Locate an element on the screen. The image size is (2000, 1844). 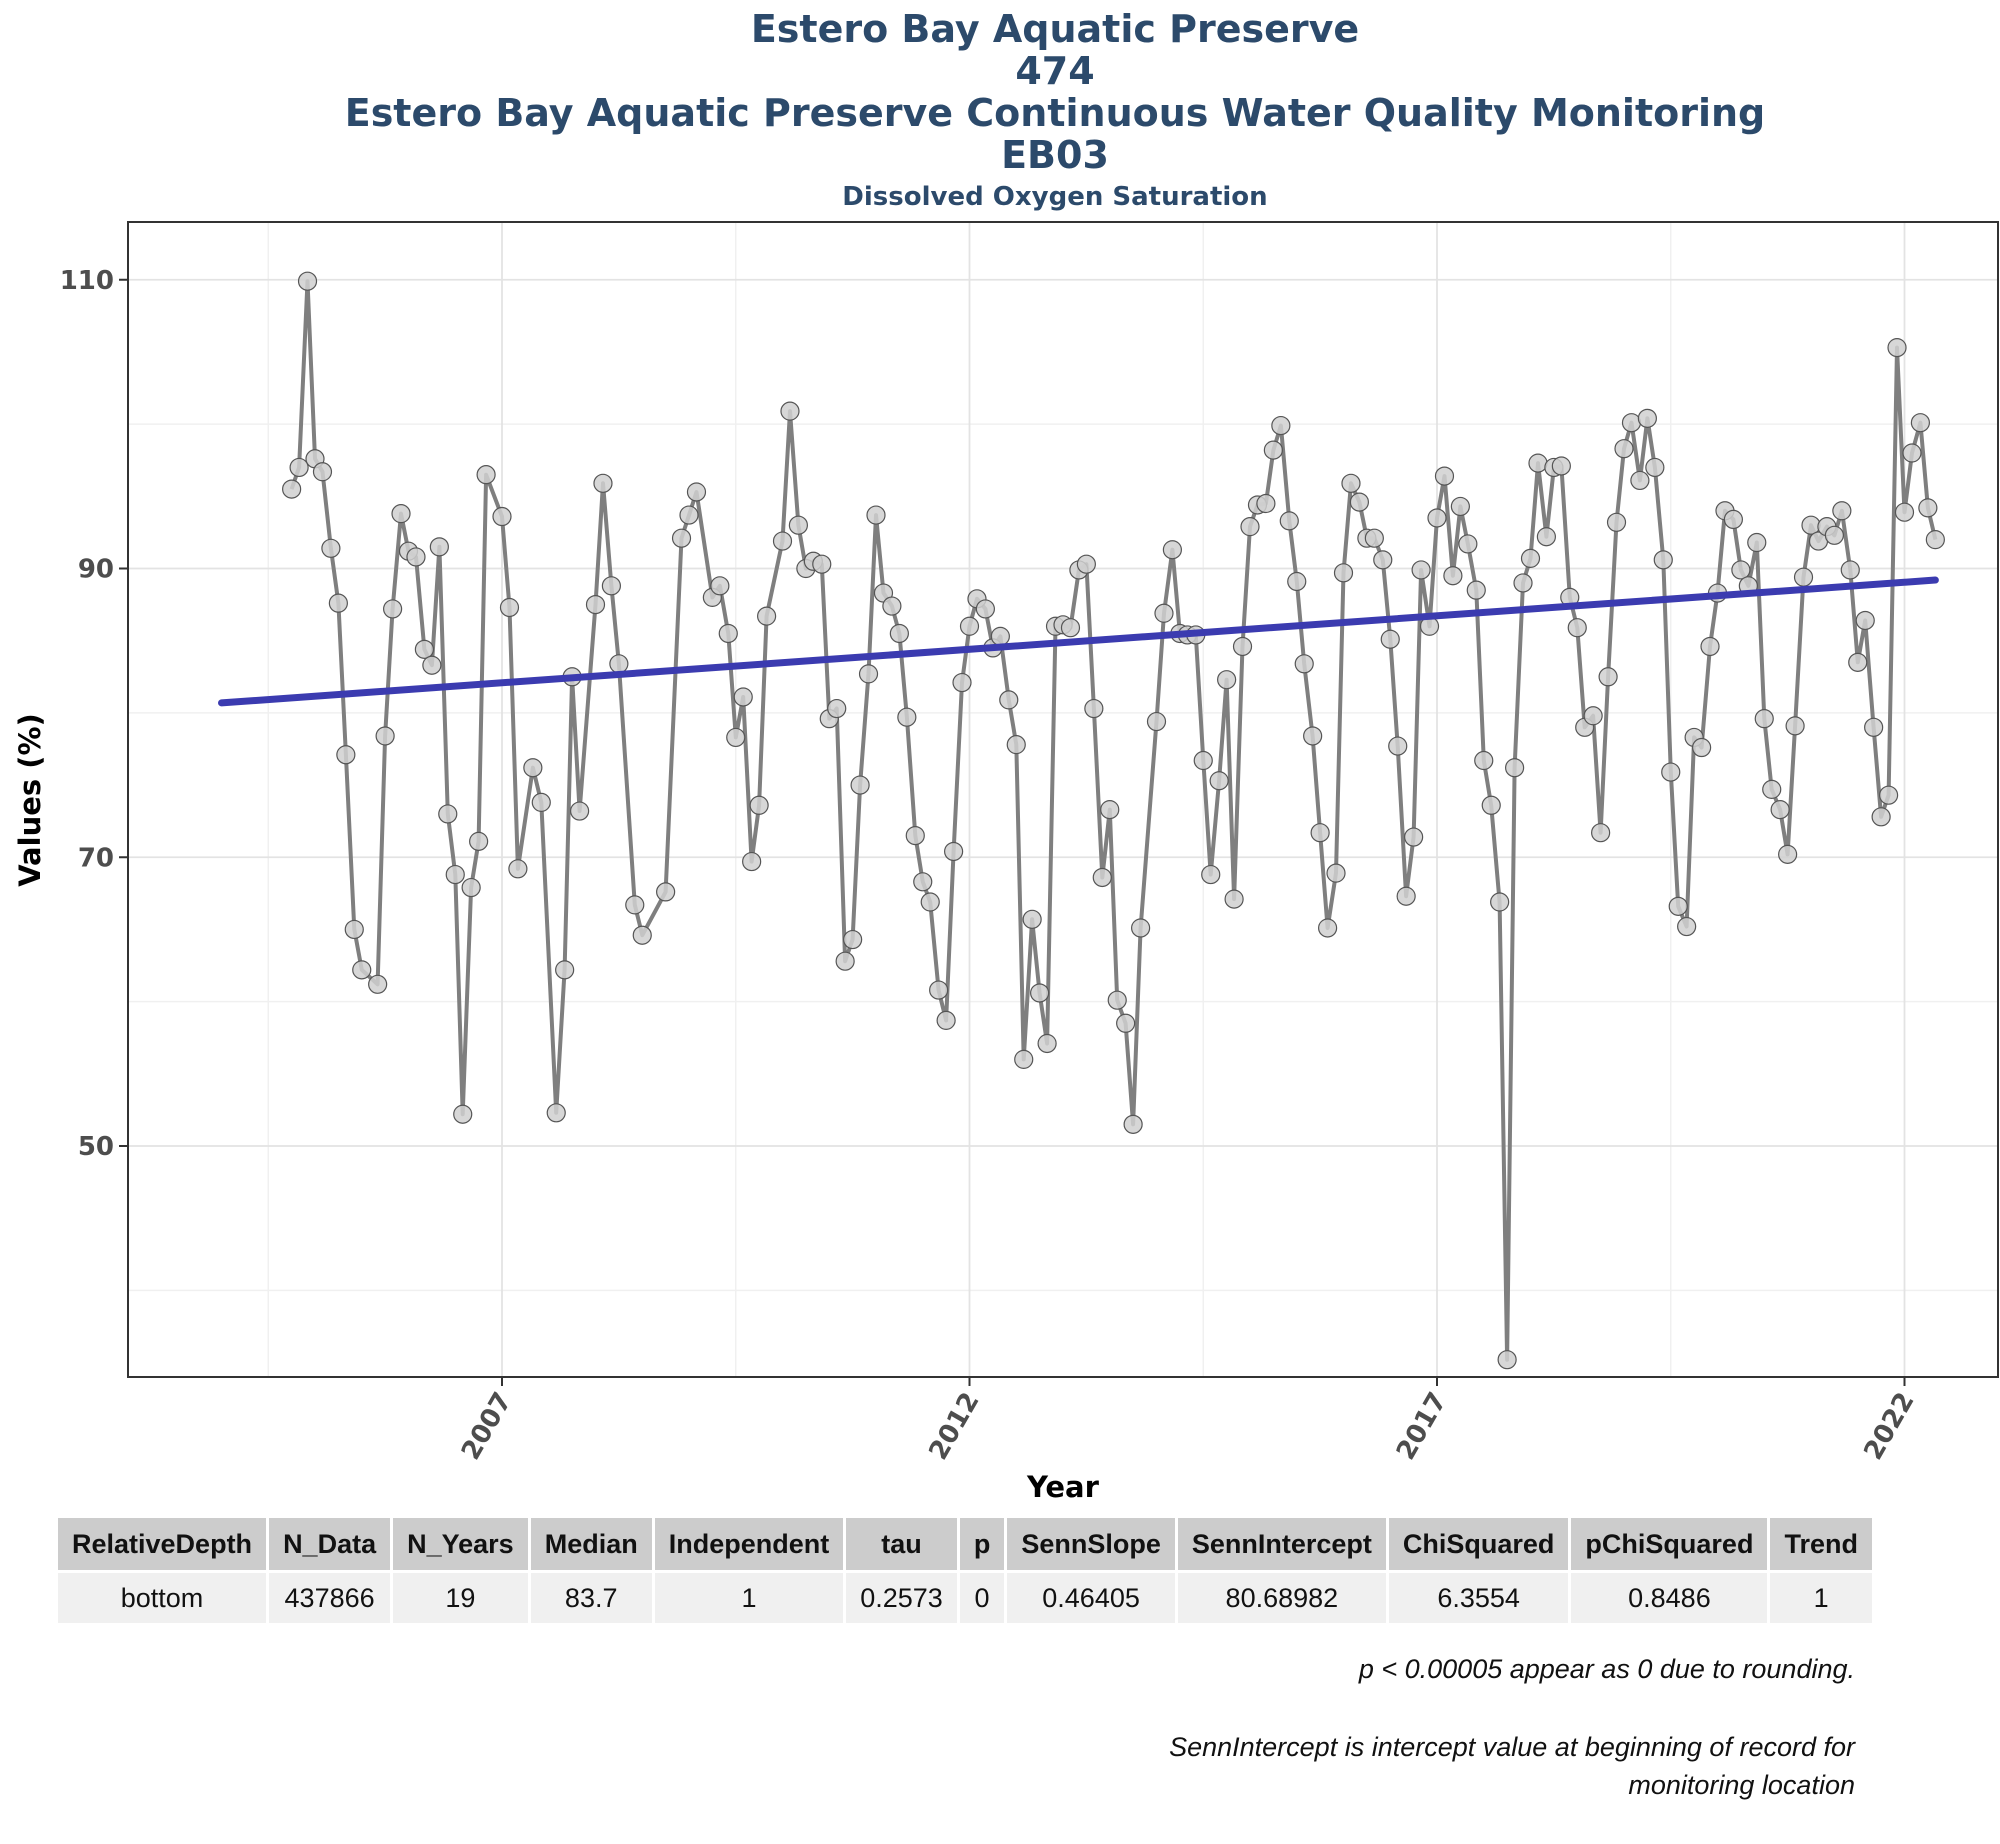
stats-value-cell: 83.7 is located at coordinates (591, 1598).